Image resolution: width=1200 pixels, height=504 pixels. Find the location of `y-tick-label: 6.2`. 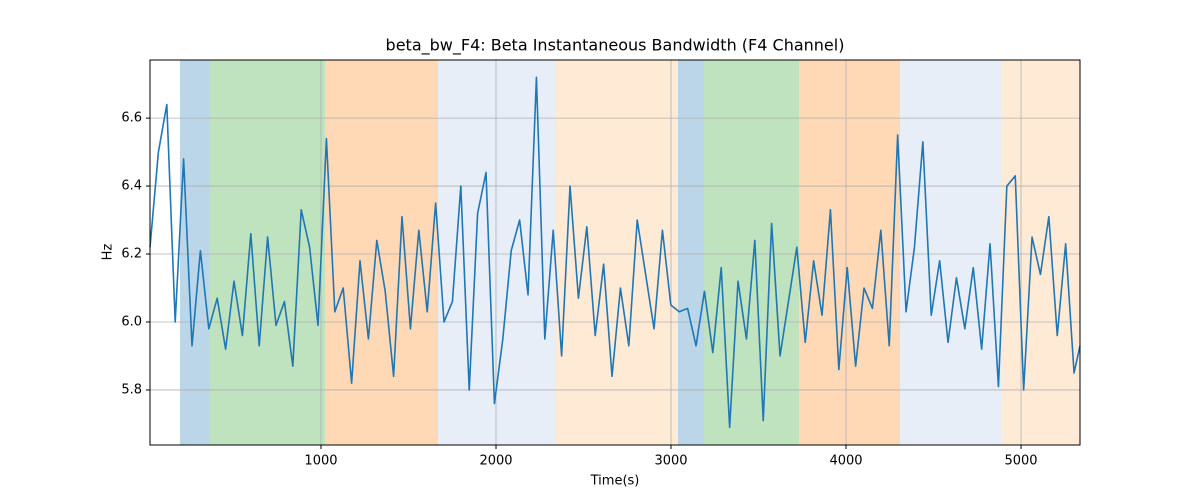

y-tick-label: 6.2 is located at coordinates (131, 254).